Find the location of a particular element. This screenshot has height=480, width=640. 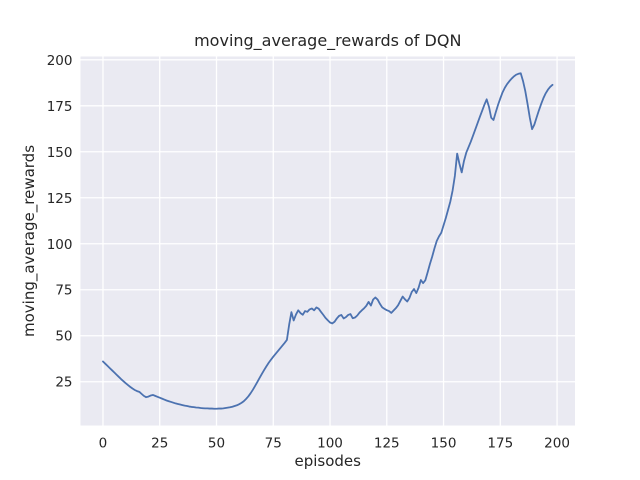

x-tick-label: 0 is located at coordinates (103, 444).